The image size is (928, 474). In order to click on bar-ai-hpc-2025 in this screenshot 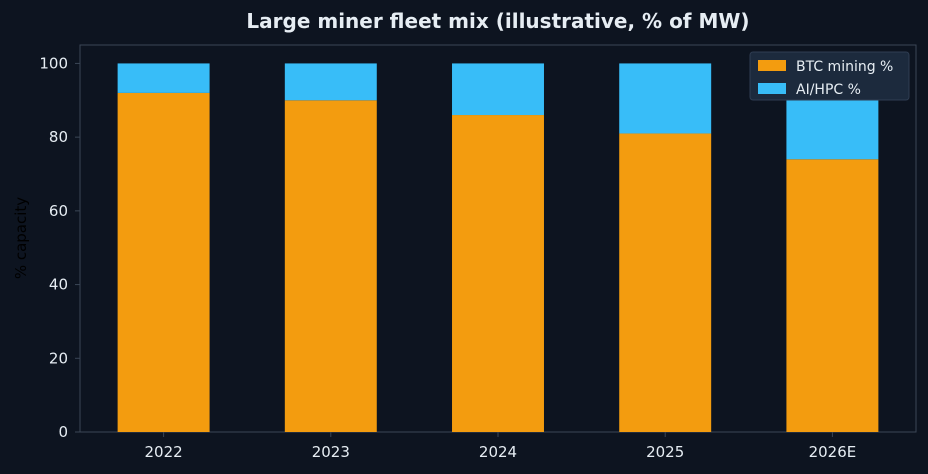, I will do `click(665, 98)`.